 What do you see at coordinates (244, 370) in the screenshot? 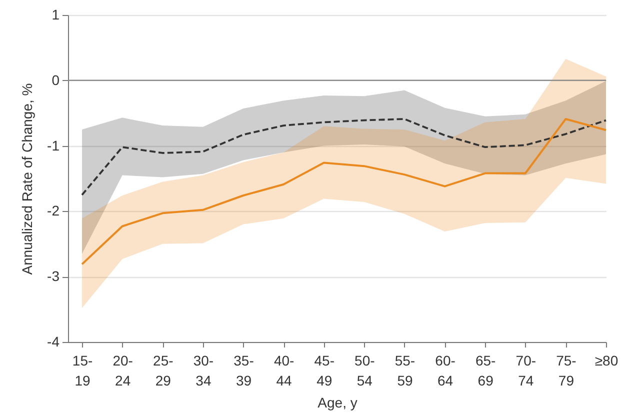
I see `x-tick-label: 35-39` at bounding box center [244, 370].